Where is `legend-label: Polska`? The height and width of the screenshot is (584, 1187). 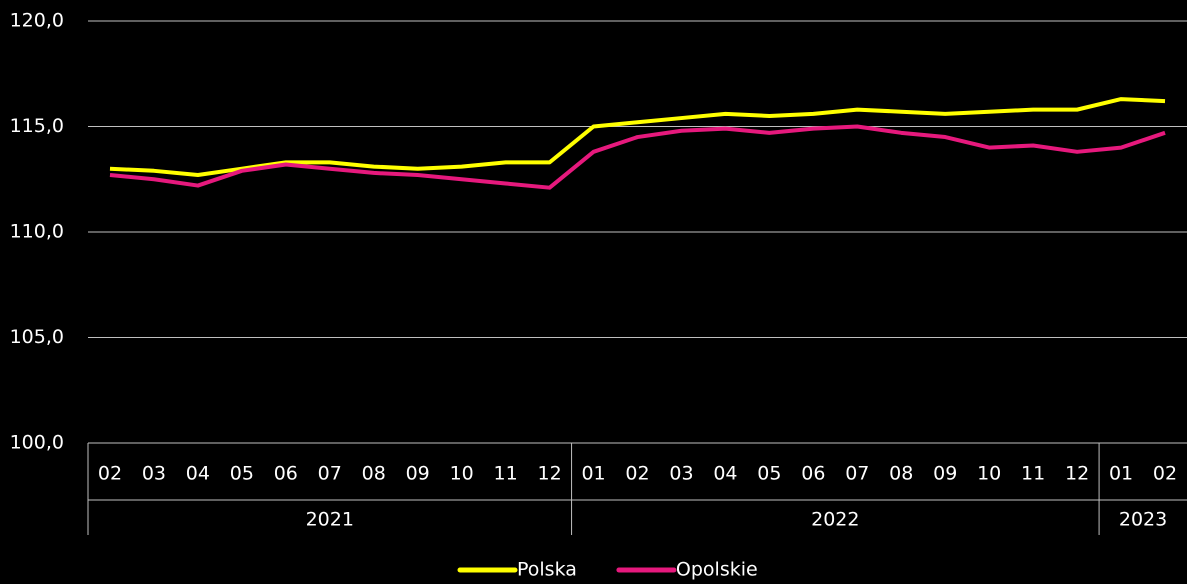
legend-label: Polska is located at coordinates (547, 570).